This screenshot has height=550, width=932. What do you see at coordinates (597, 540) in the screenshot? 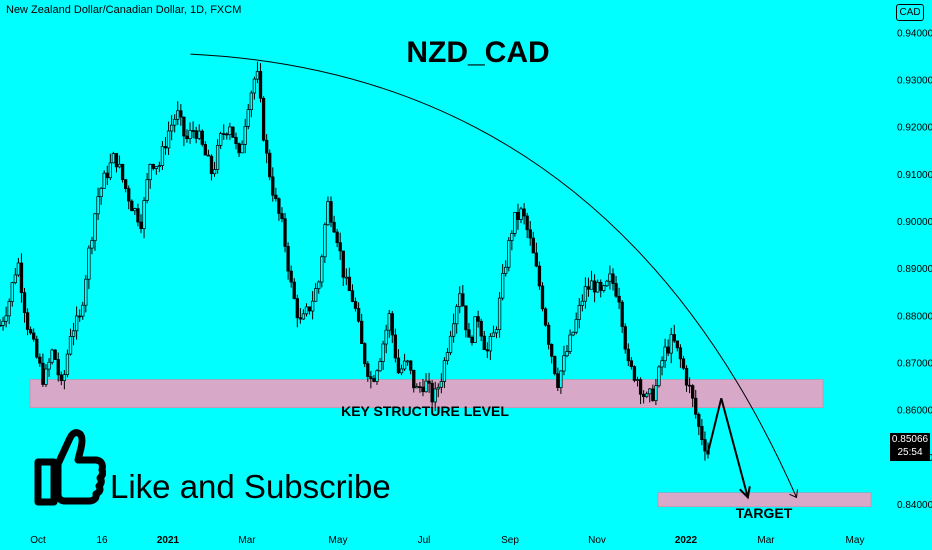
I see `x-tick-label: Nov` at bounding box center [597, 540].